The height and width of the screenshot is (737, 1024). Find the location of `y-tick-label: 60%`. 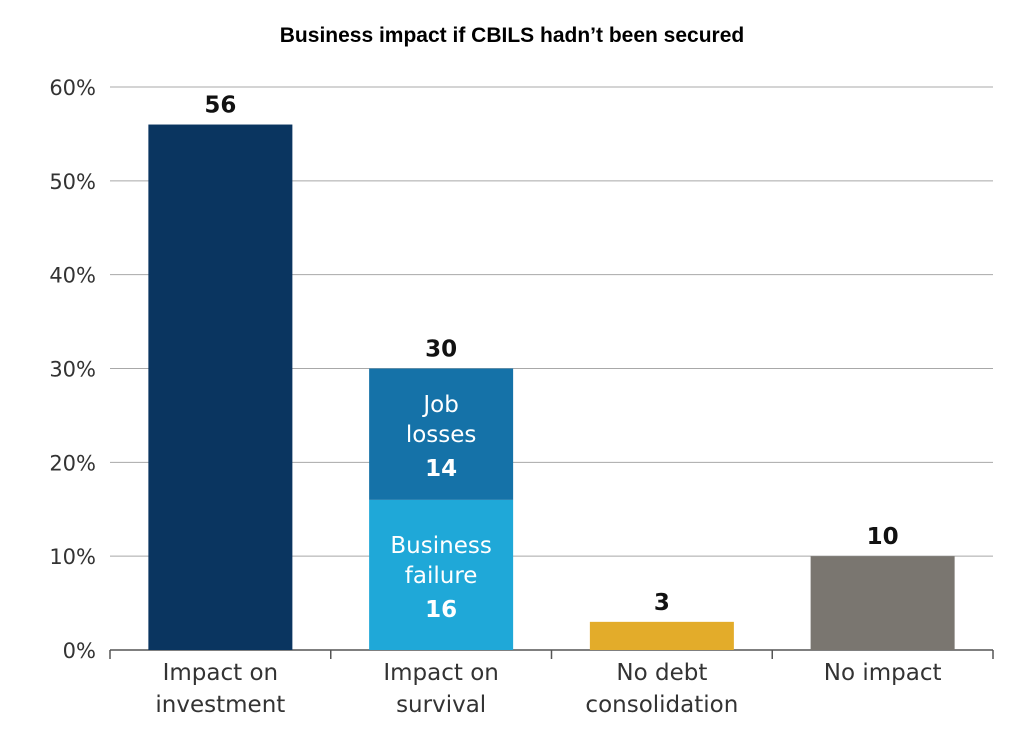

y-tick-label: 60% is located at coordinates (72, 88).